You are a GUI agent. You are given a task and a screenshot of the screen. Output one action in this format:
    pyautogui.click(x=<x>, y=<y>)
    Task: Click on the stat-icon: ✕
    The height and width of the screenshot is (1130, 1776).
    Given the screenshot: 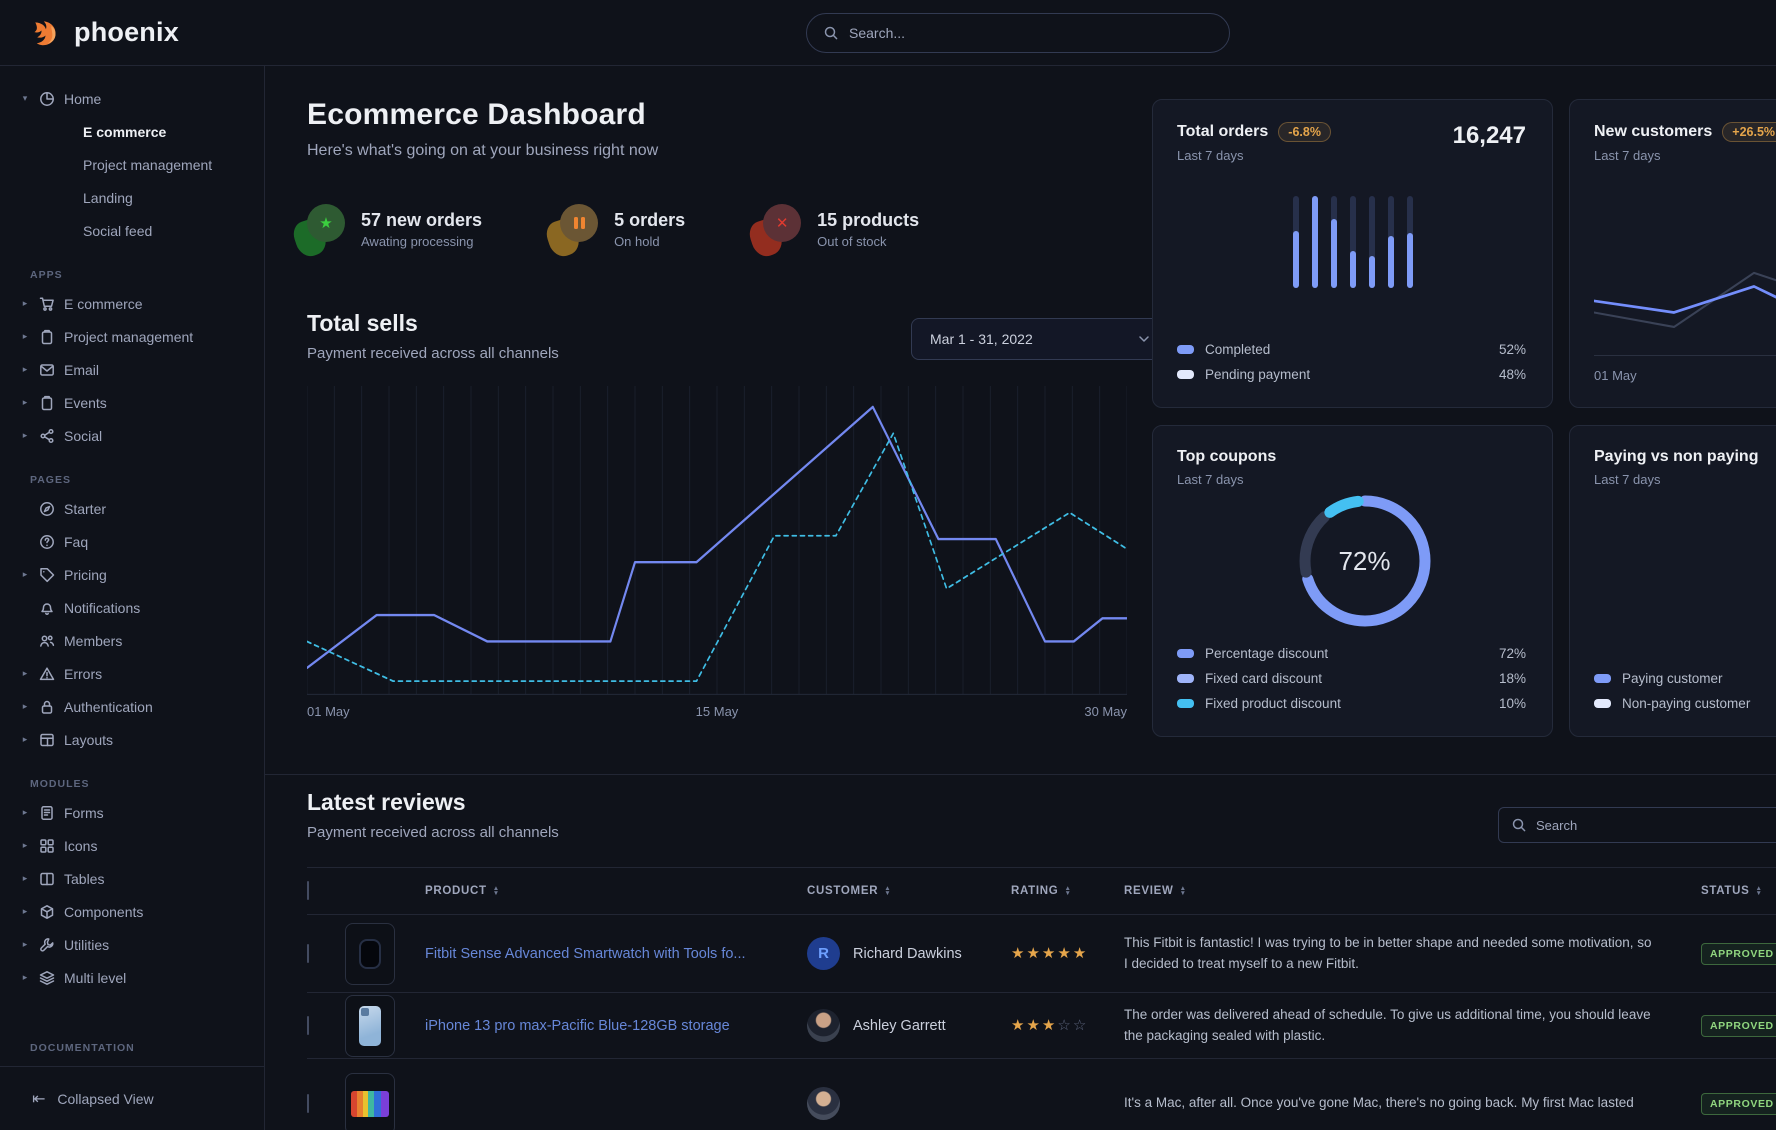 What is the action you would take?
    pyautogui.click(x=774, y=230)
    